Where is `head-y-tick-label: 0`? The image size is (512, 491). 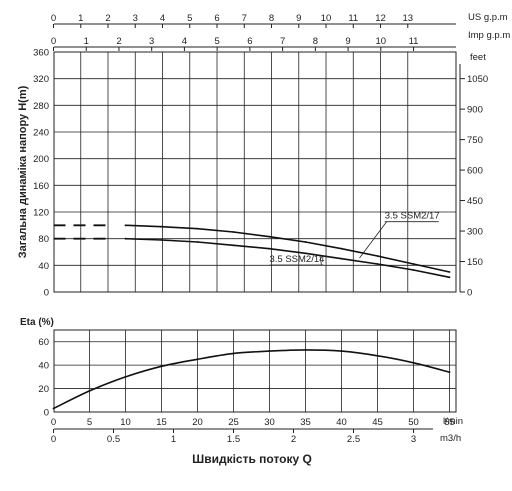
head-y-tick-label: 0 is located at coordinates (46, 293).